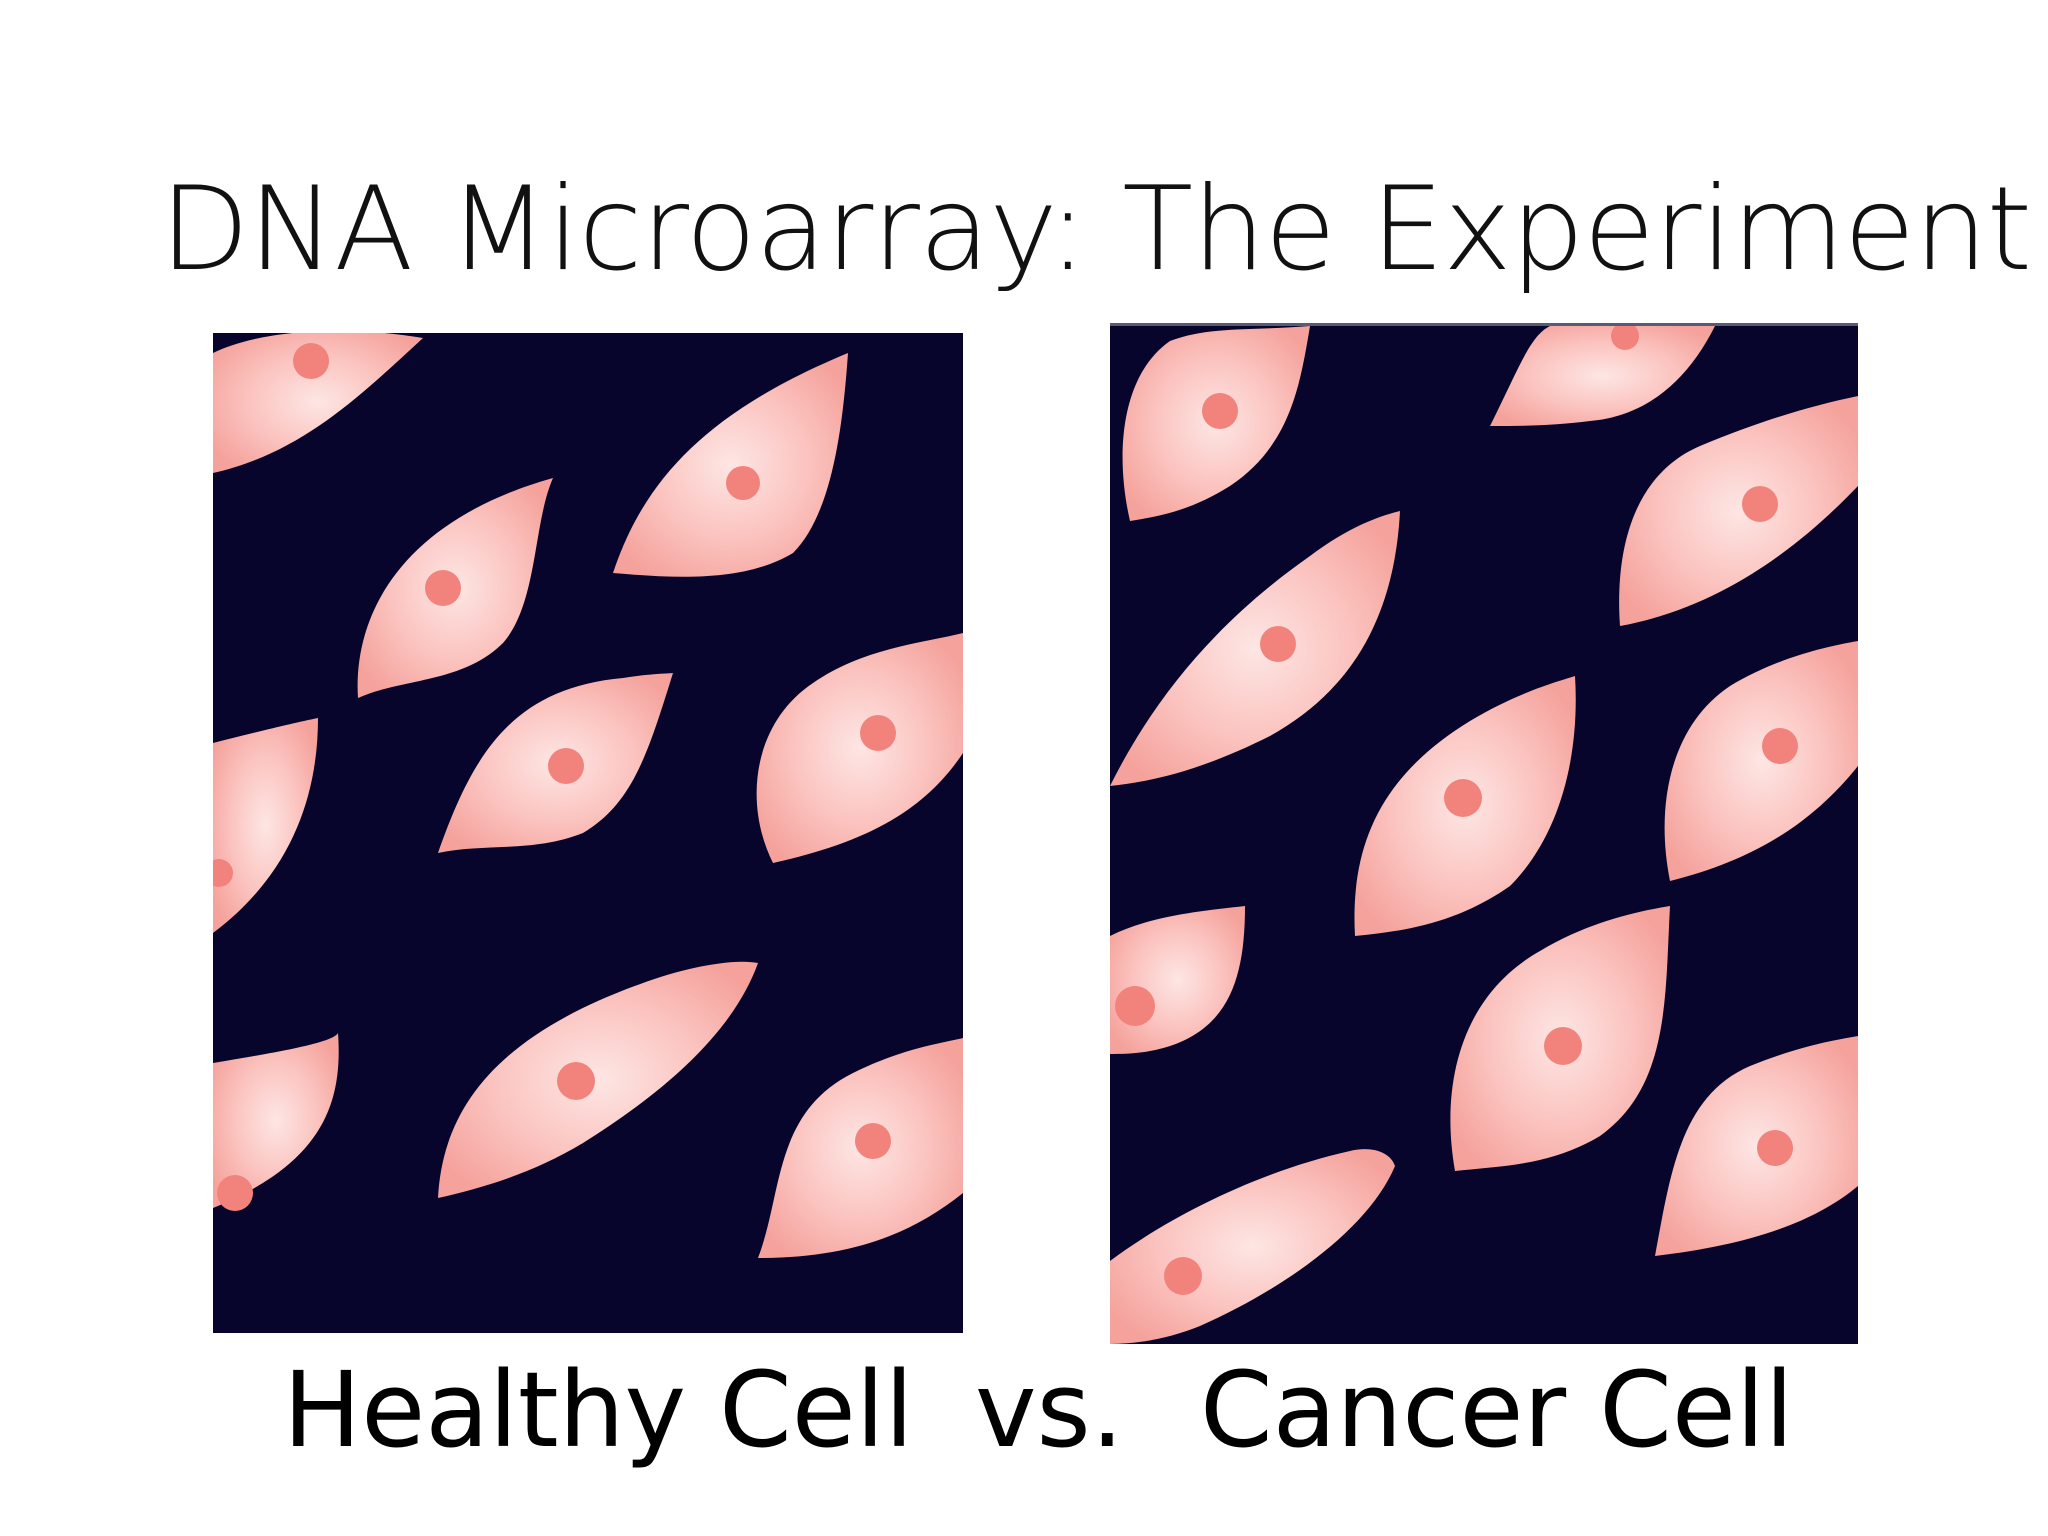 The height and width of the screenshot is (1536, 2048). Describe the element at coordinates (1049, 1410) in the screenshot. I see `vs-separator: vs.` at that location.